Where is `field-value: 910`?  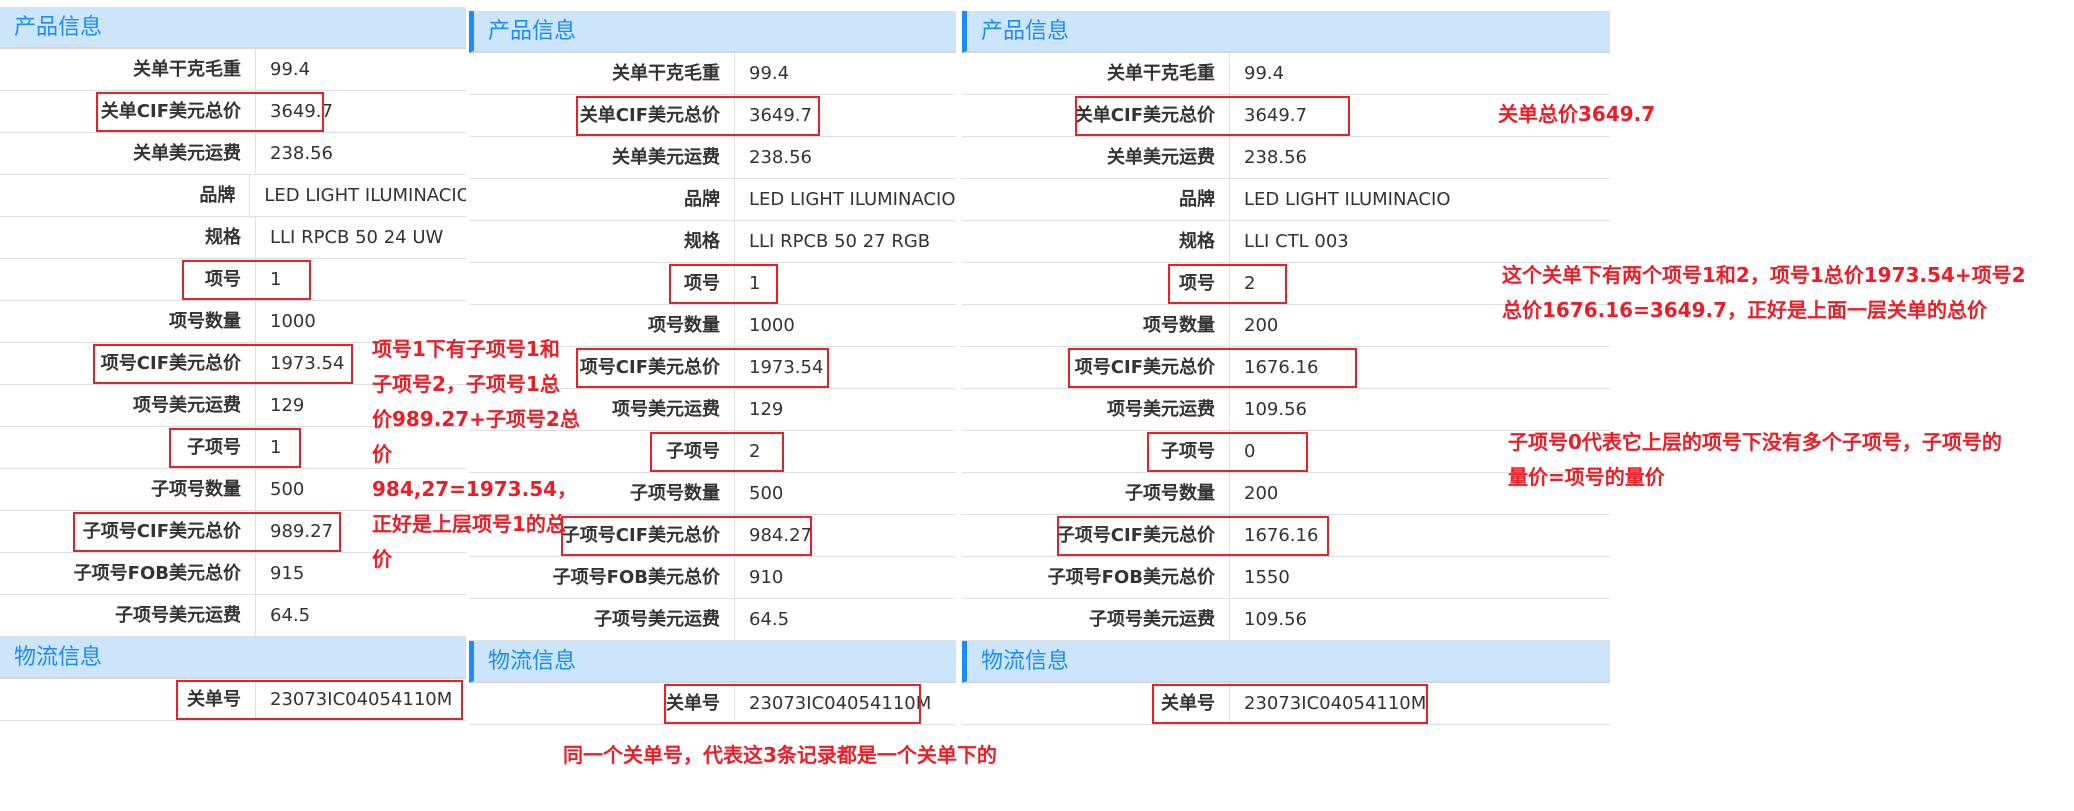 field-value: 910 is located at coordinates (766, 577).